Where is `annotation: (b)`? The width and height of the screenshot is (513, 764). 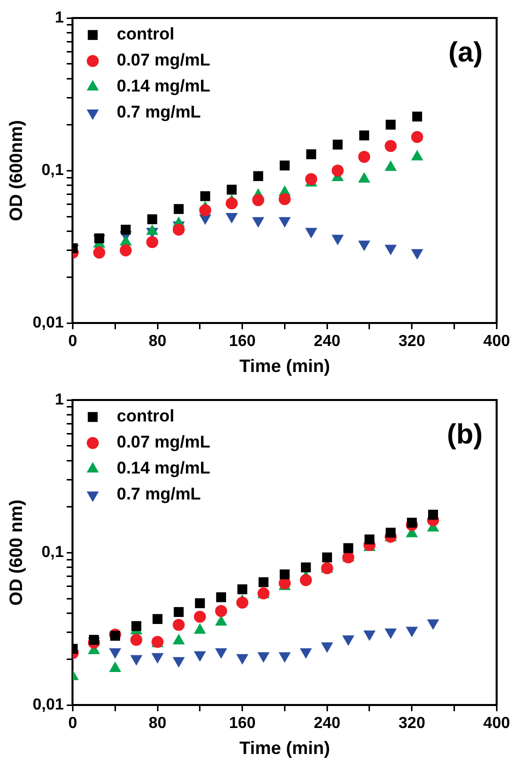
annotation: (b) is located at coordinates (464, 434).